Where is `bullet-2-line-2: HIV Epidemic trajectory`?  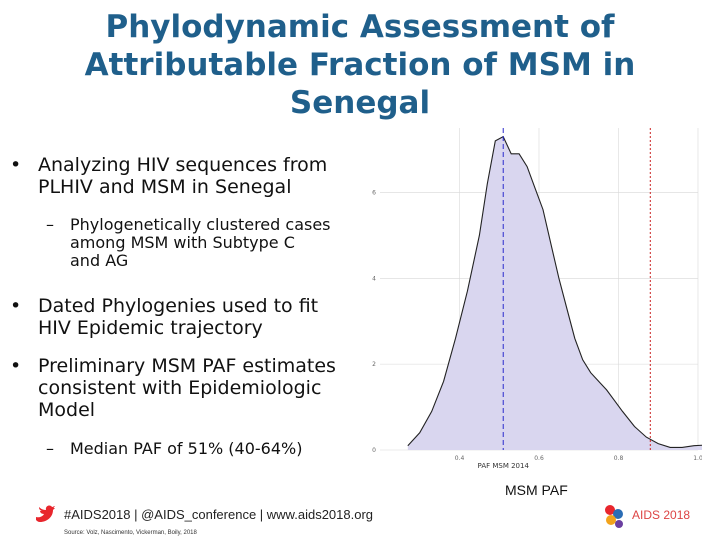
bullet-2-line-2: HIV Epidemic trajectory is located at coordinates (150, 328).